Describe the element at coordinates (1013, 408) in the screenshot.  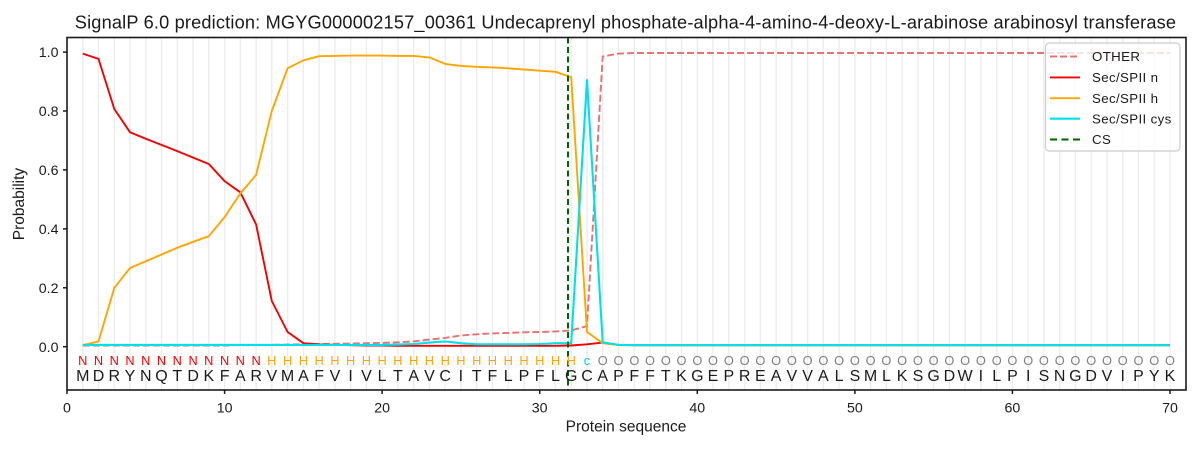
I see `svg-text: 60` at that location.